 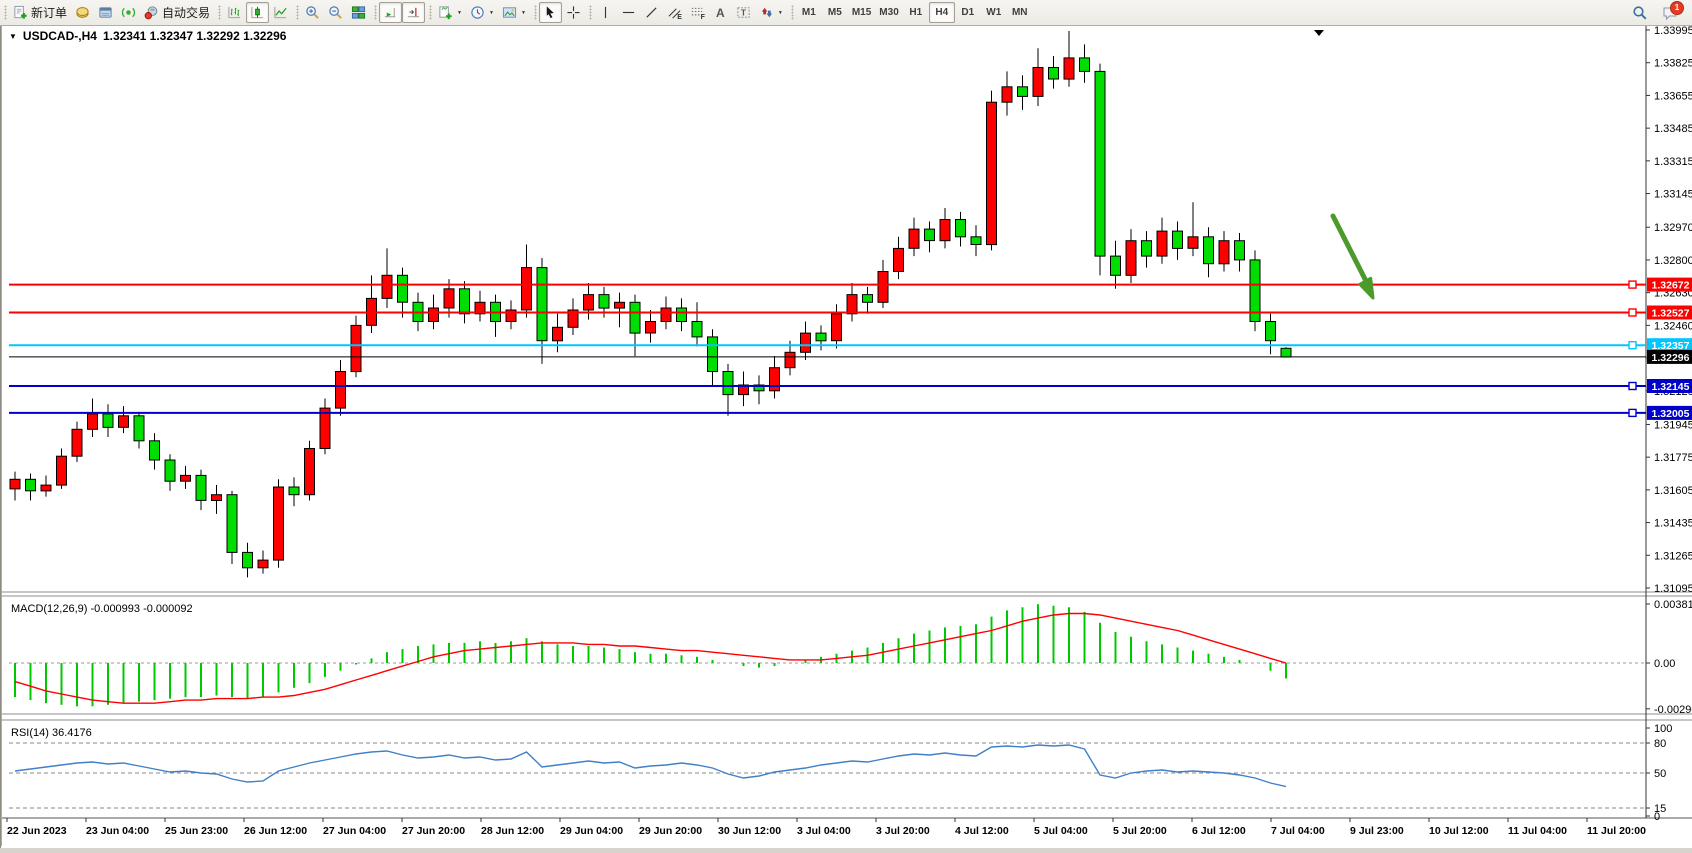 I want to click on cursor-button, so click(x=550, y=12).